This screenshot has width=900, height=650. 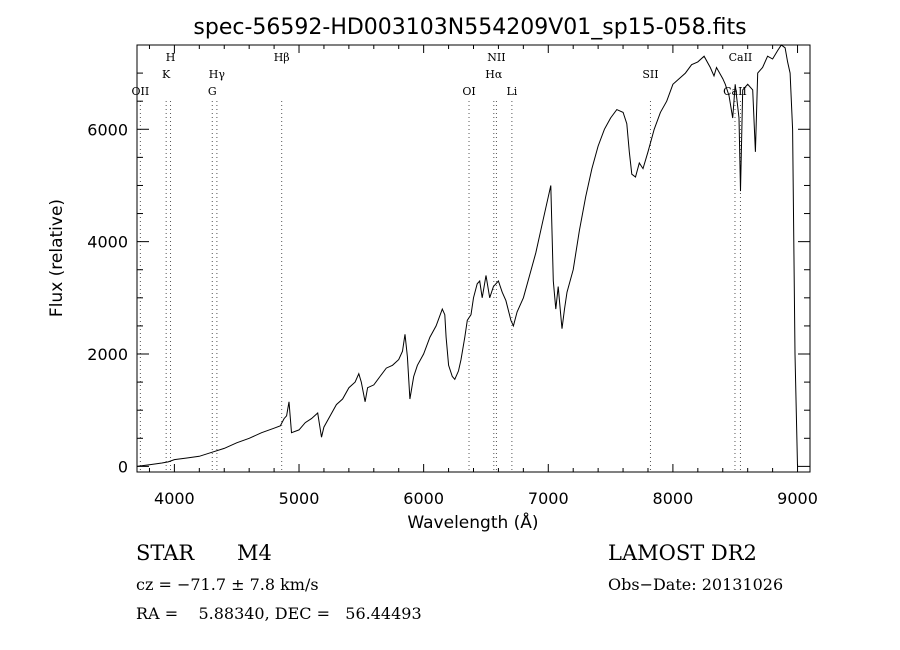 What do you see at coordinates (494, 74) in the screenshot?
I see `spectral-line-label: Hα` at bounding box center [494, 74].